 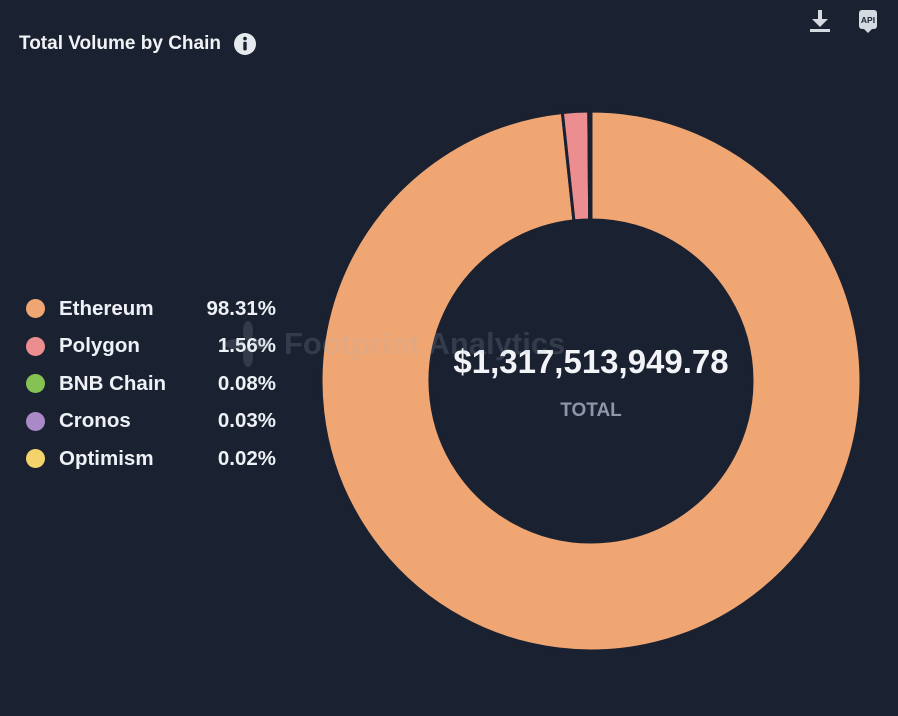 What do you see at coordinates (106, 458) in the screenshot?
I see `legend-label: Optimism` at bounding box center [106, 458].